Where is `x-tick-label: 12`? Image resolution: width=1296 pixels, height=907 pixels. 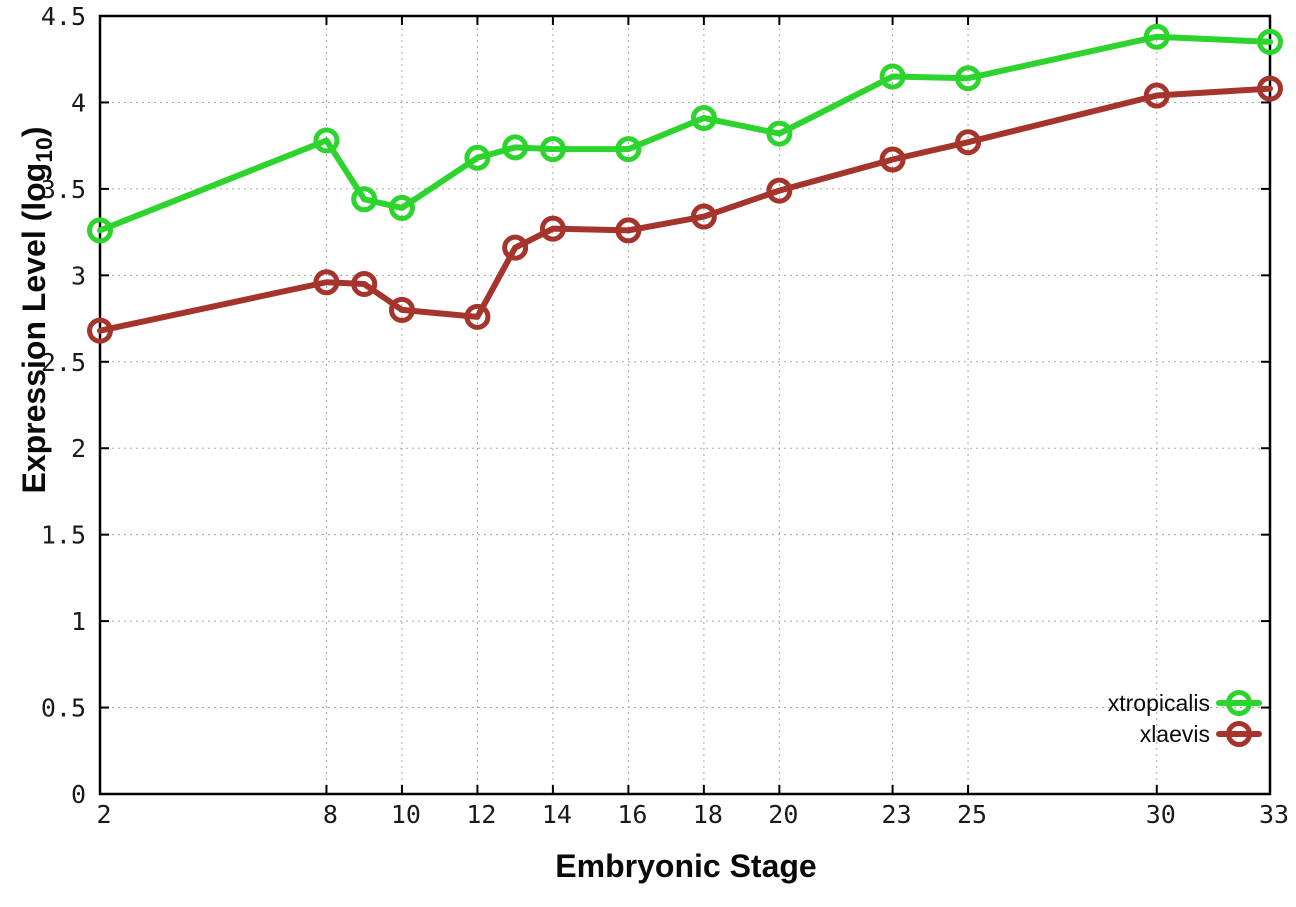 x-tick-label: 12 is located at coordinates (481, 814).